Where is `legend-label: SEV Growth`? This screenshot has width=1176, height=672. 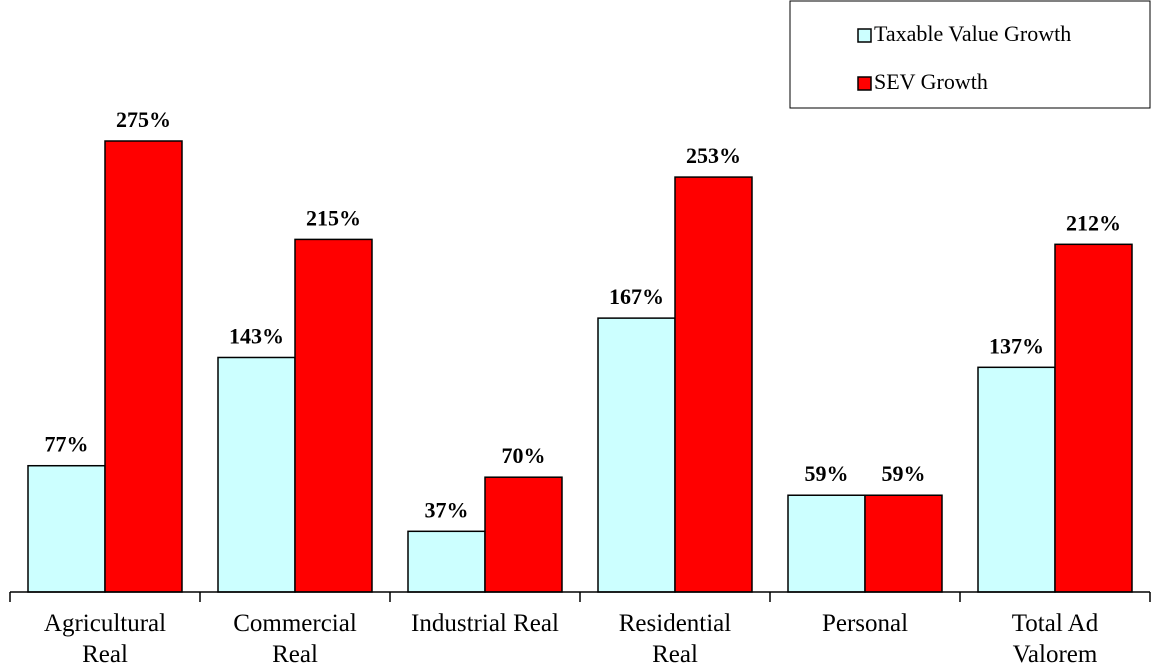
legend-label: SEV Growth is located at coordinates (931, 81).